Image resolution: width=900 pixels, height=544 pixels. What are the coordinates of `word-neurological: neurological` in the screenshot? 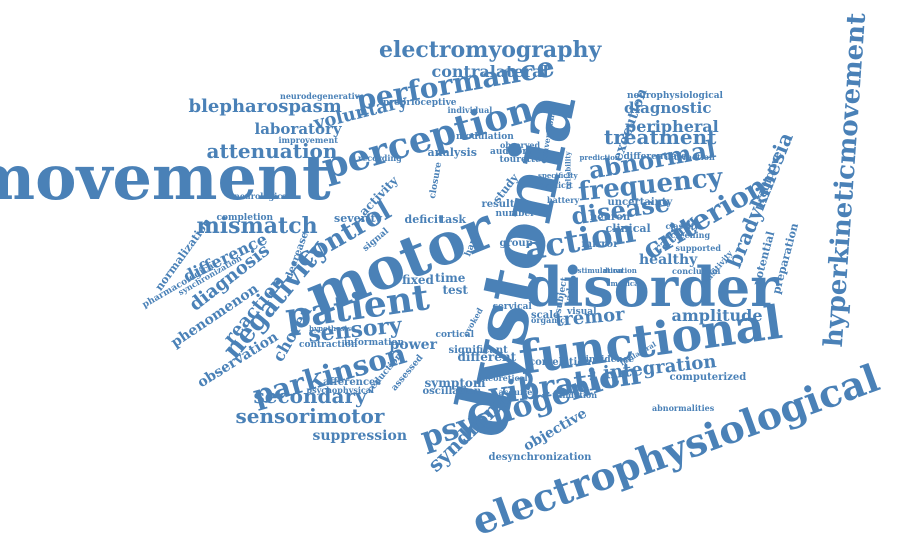 It's located at (262, 196).